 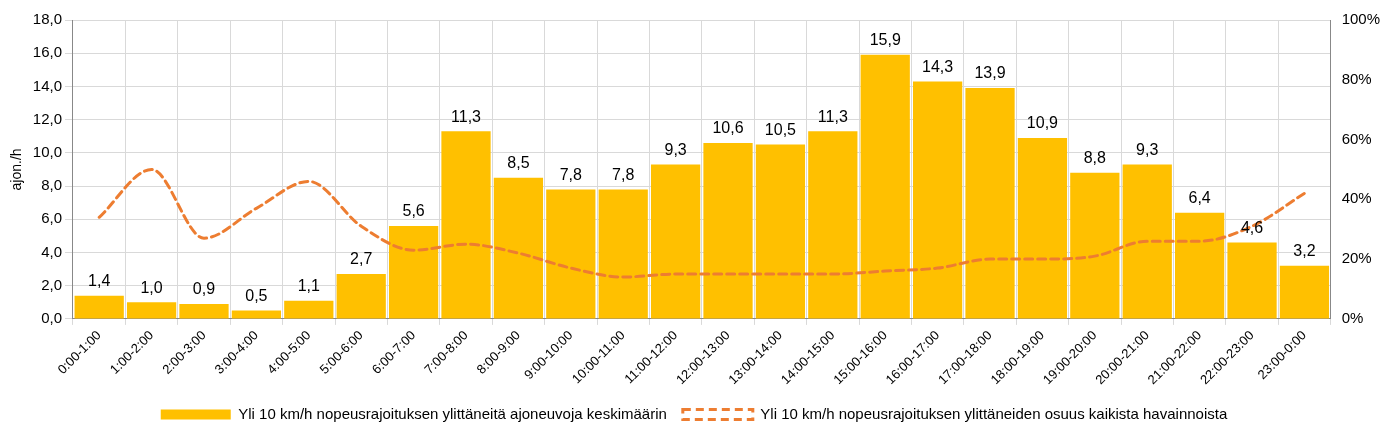 What do you see at coordinates (51, 251) in the screenshot?
I see `y-tick-label: 4,0` at bounding box center [51, 251].